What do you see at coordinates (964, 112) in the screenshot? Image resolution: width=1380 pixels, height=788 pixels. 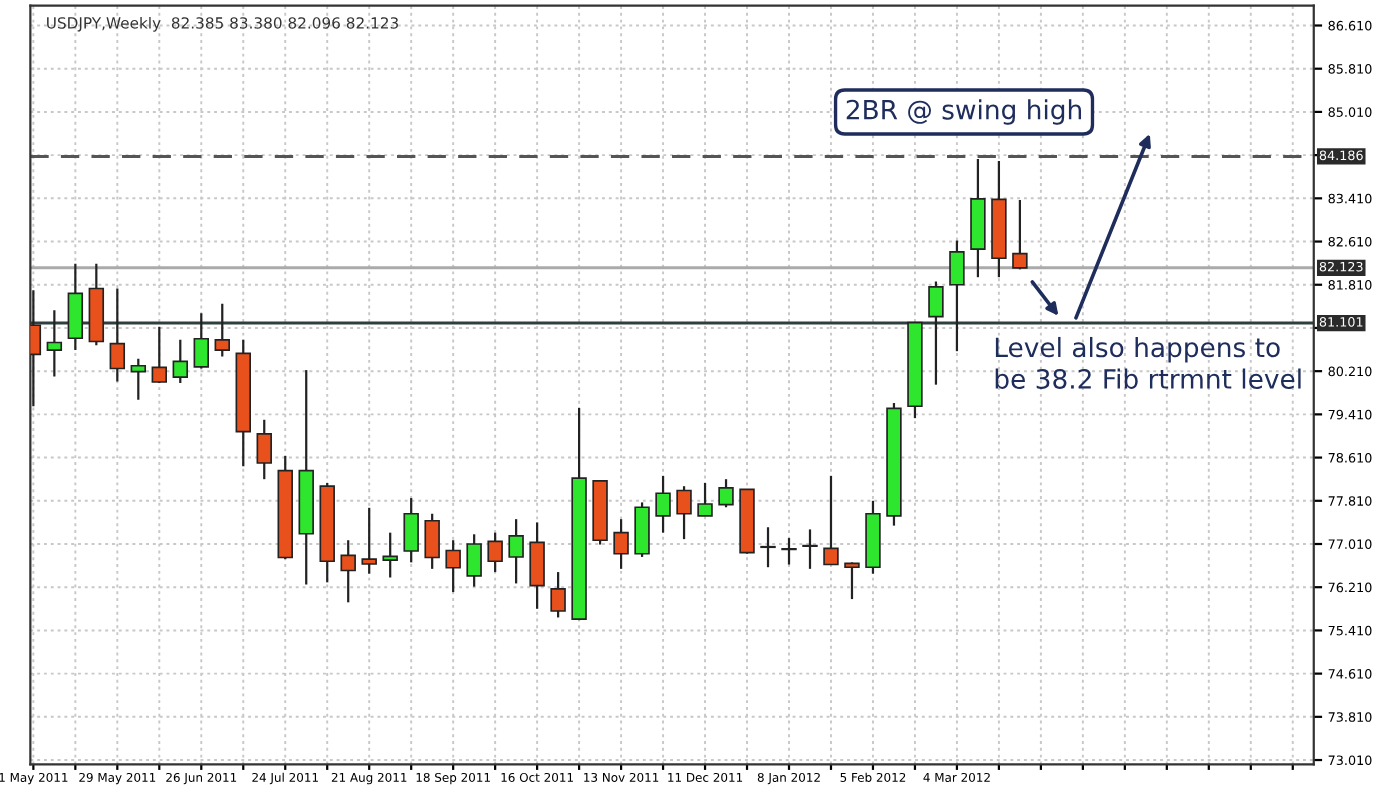 I see `annotation: 2BR @ swing high` at bounding box center [964, 112].